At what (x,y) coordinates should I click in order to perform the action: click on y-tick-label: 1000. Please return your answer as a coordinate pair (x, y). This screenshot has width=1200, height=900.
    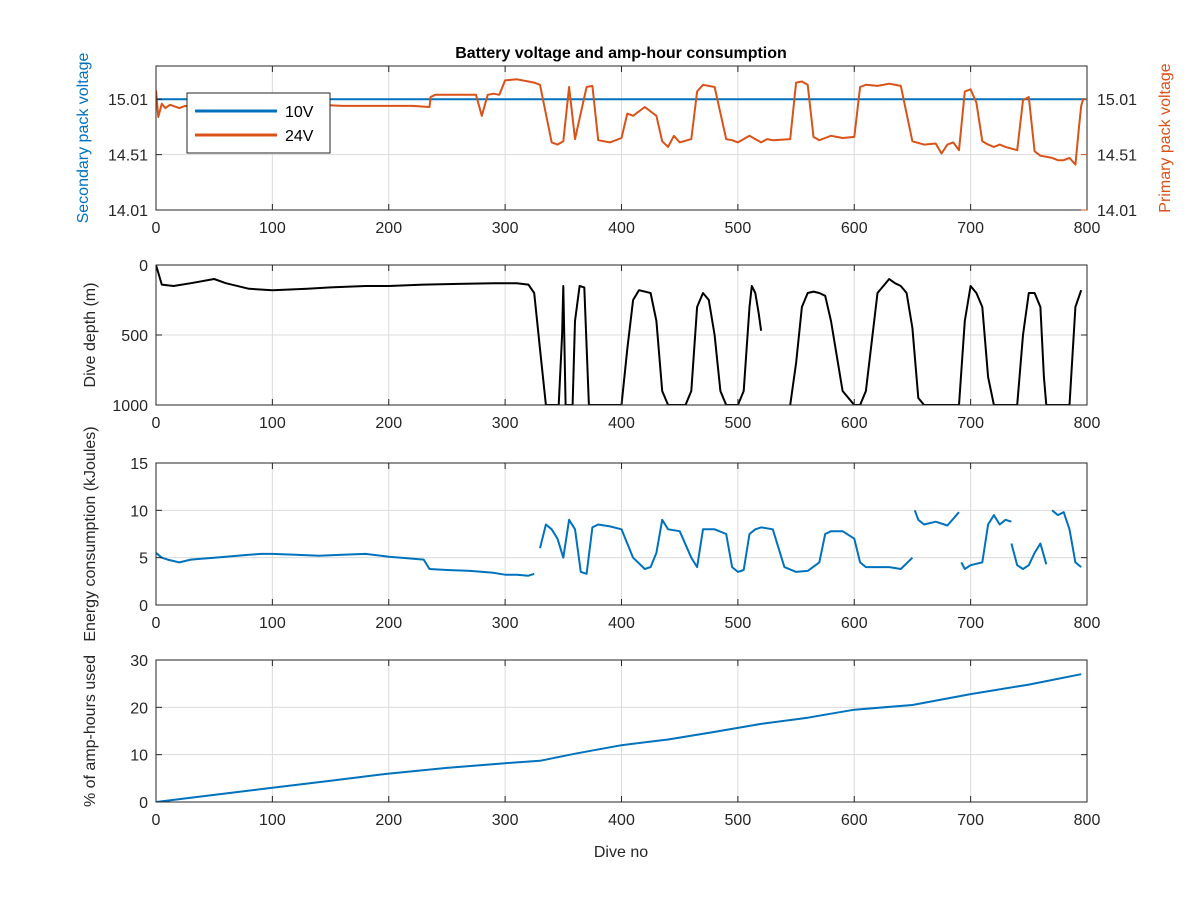
    Looking at the image, I should click on (130, 406).